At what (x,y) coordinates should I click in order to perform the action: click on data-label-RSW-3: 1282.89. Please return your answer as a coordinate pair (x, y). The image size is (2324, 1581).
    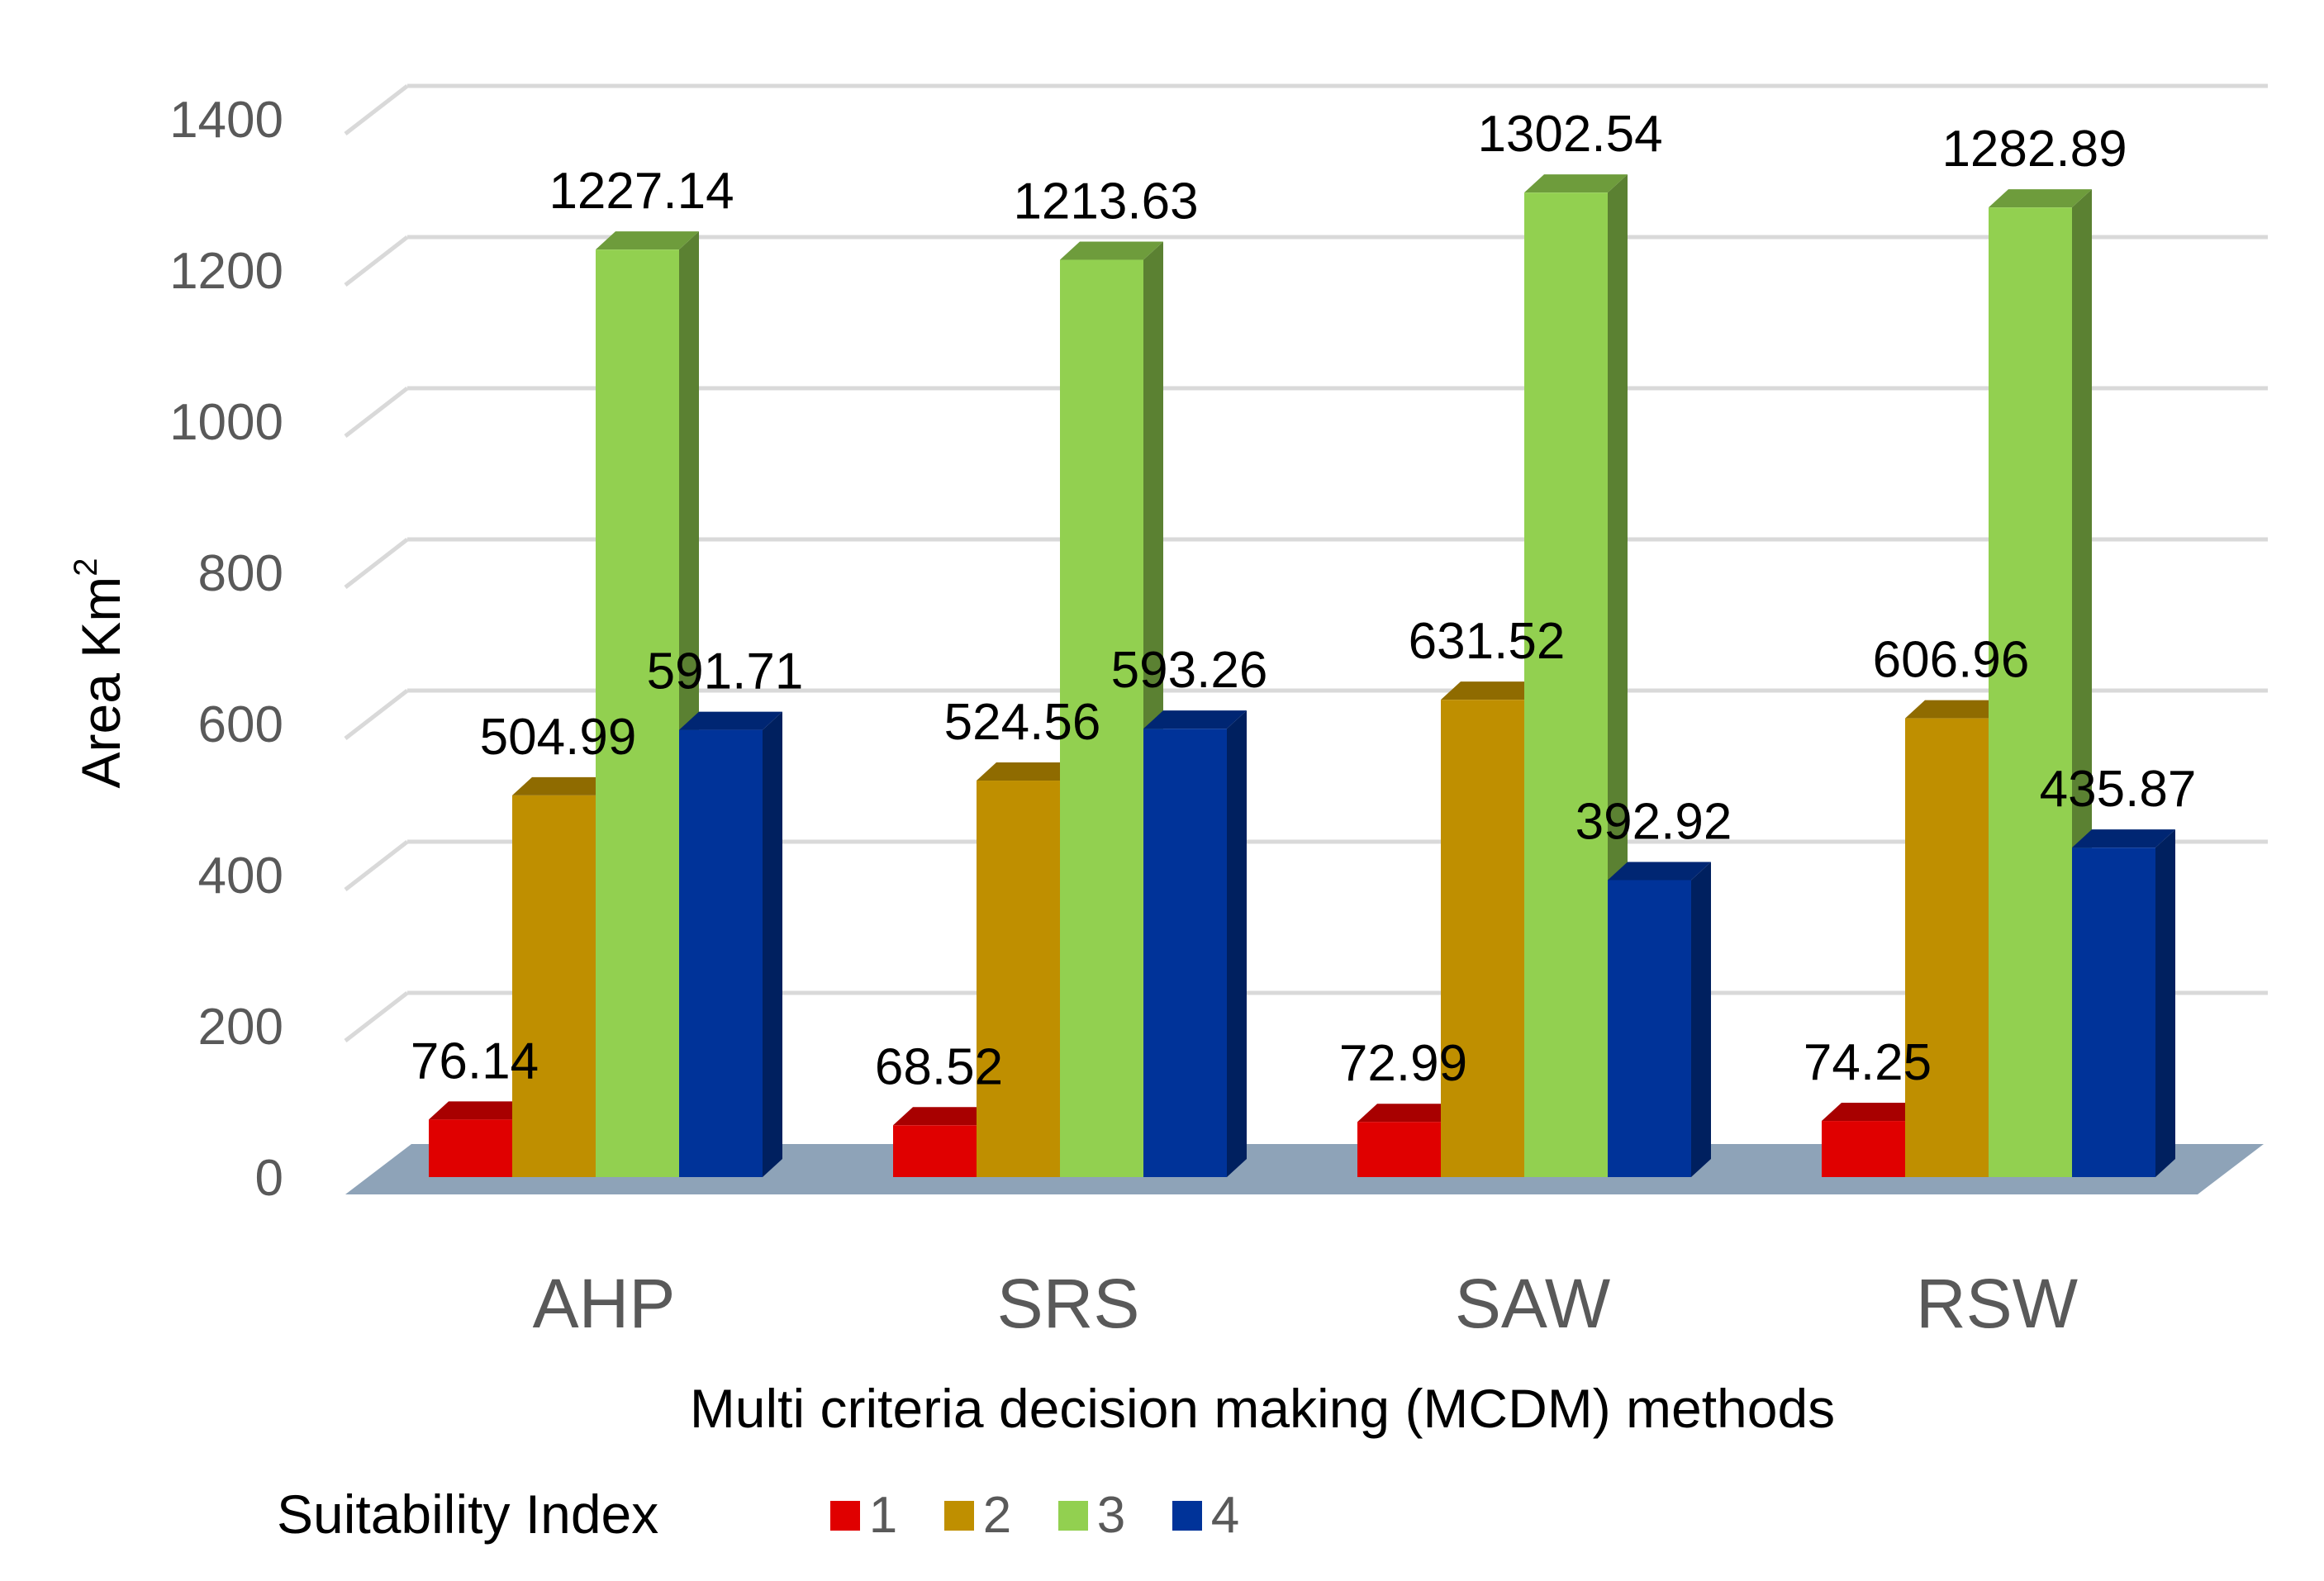
    Looking at the image, I should click on (2034, 150).